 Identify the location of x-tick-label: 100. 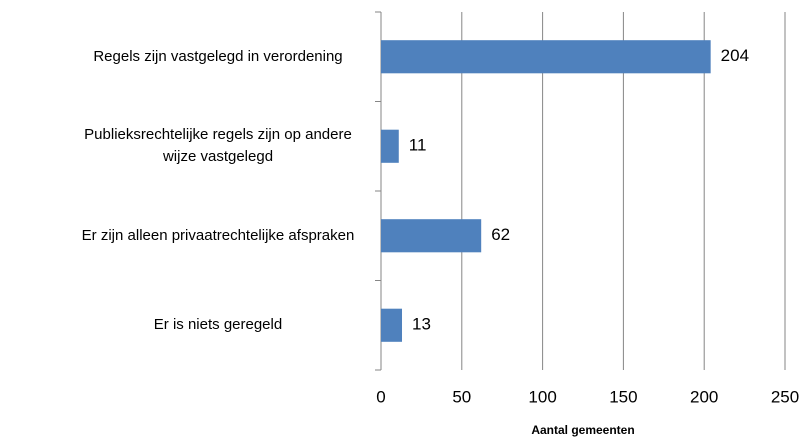
(542, 396).